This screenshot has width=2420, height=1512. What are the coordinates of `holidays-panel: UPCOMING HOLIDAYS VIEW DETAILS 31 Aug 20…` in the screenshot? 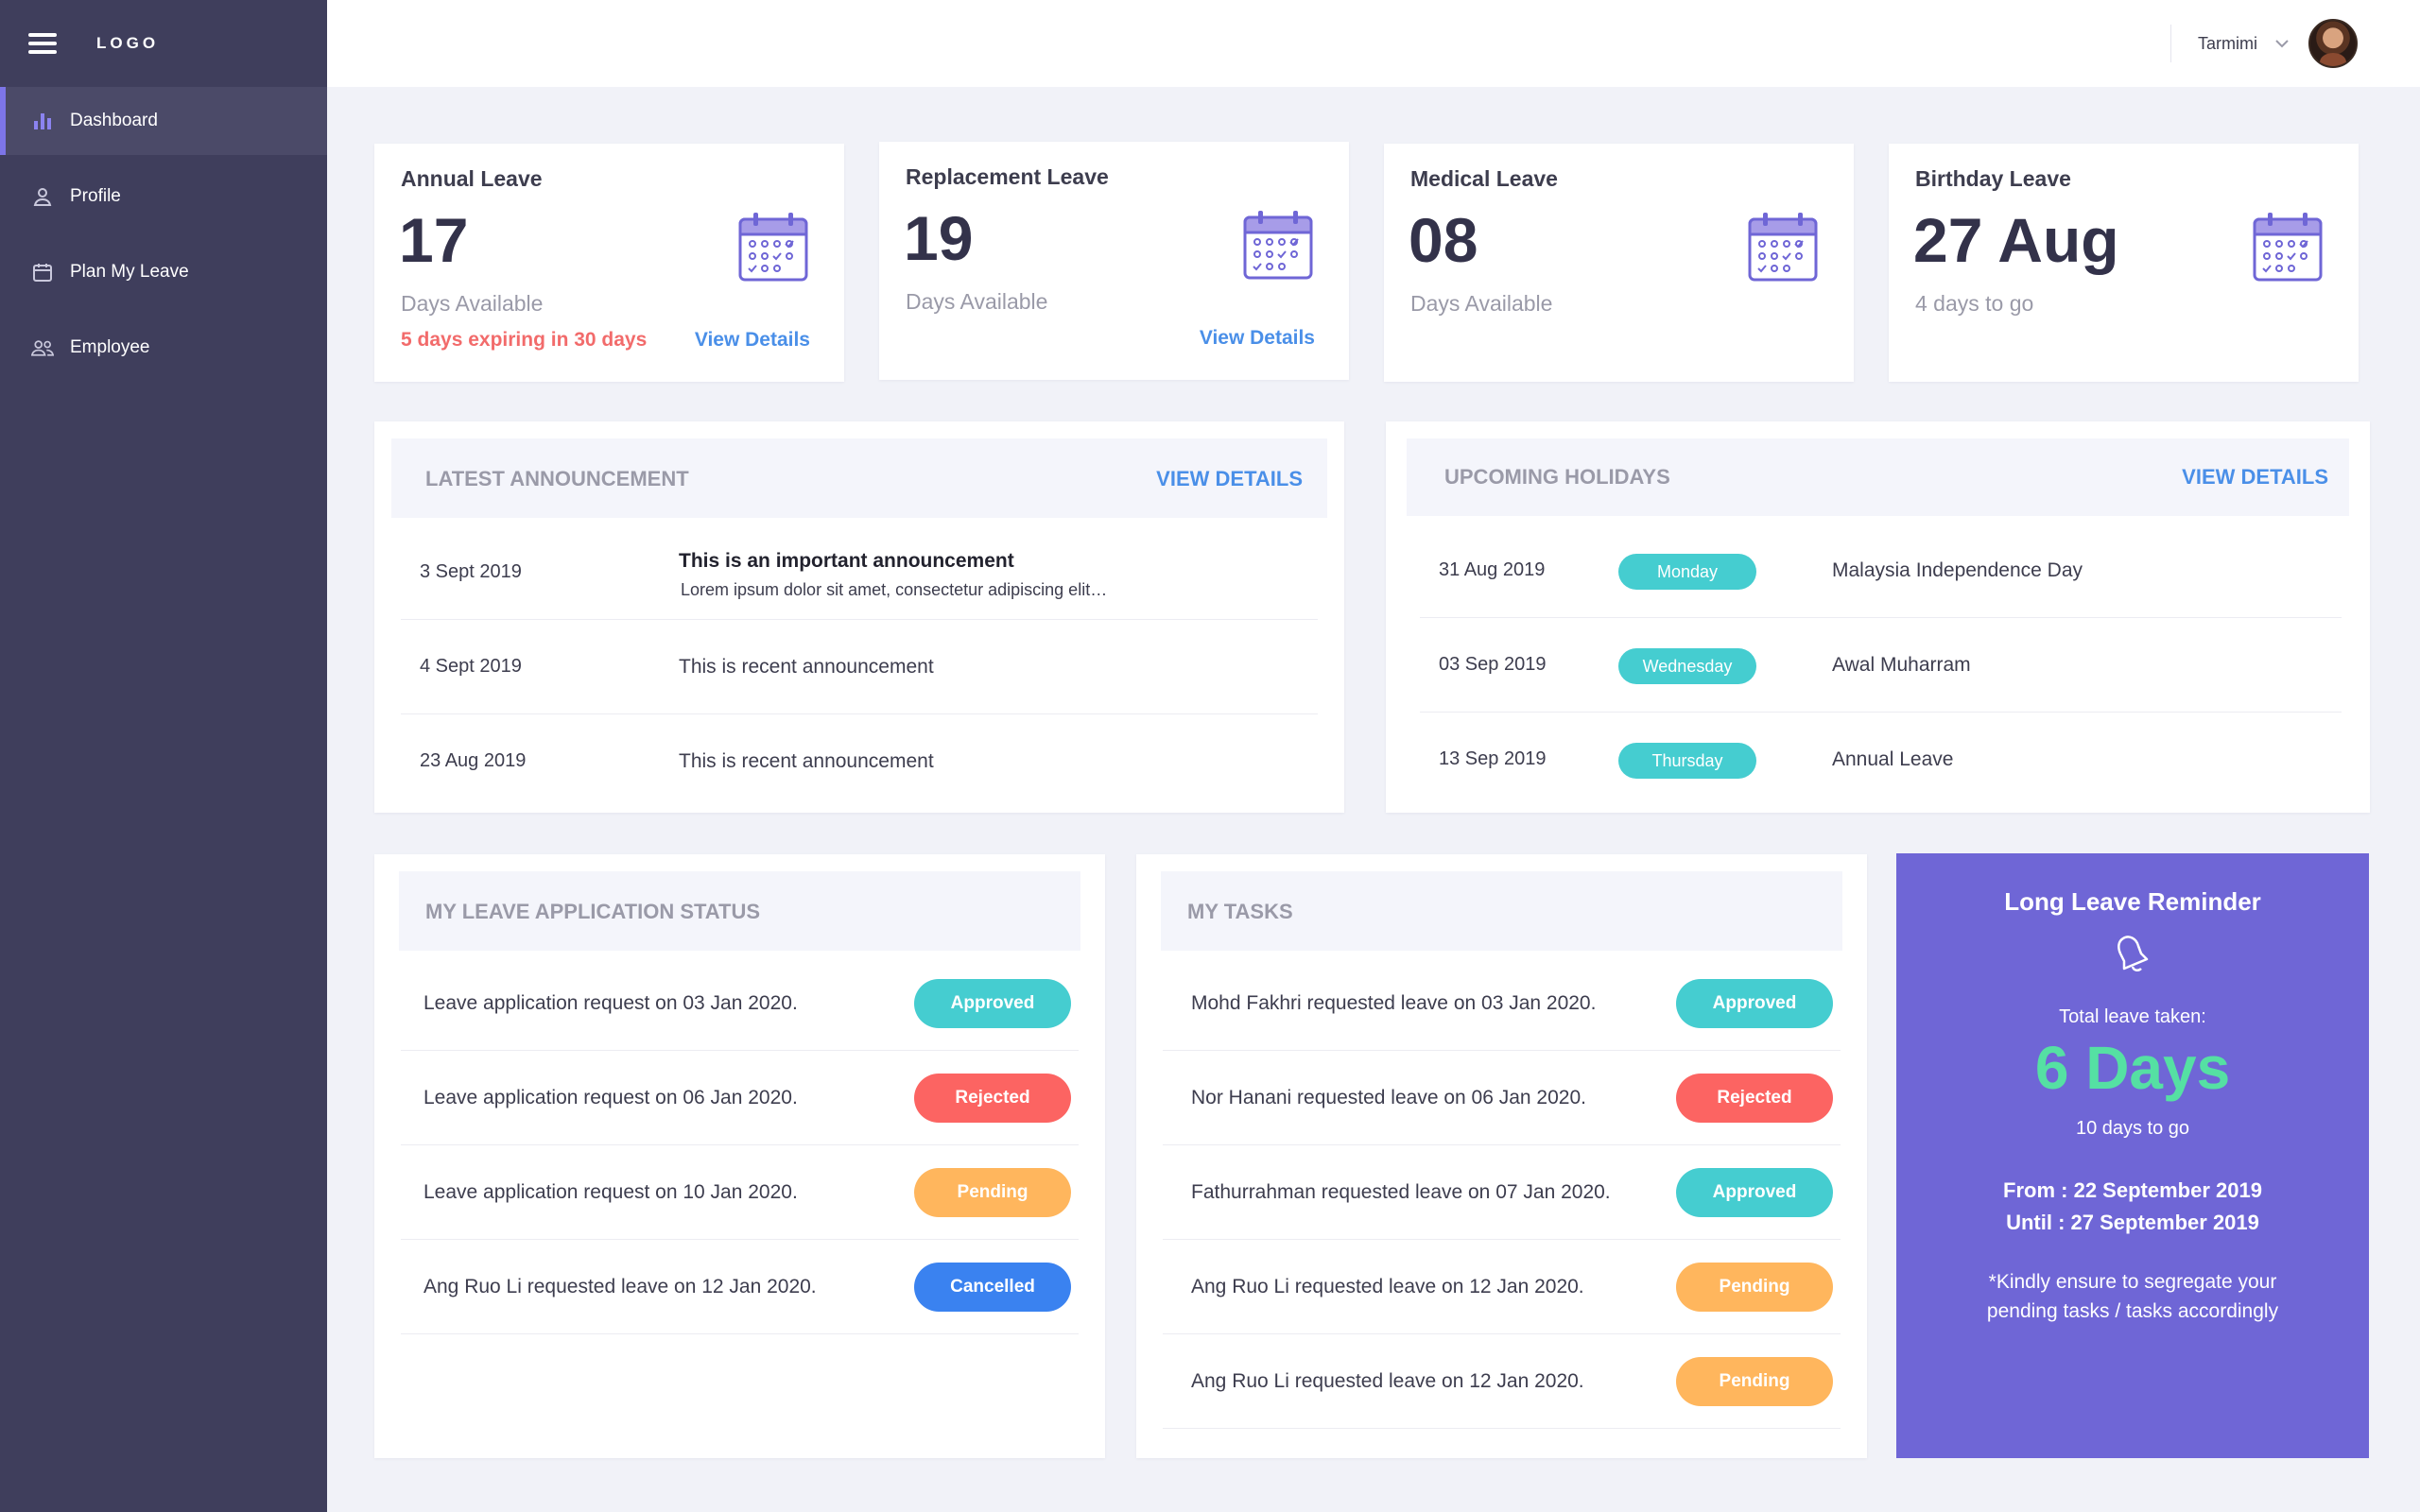 It's located at (1878, 617).